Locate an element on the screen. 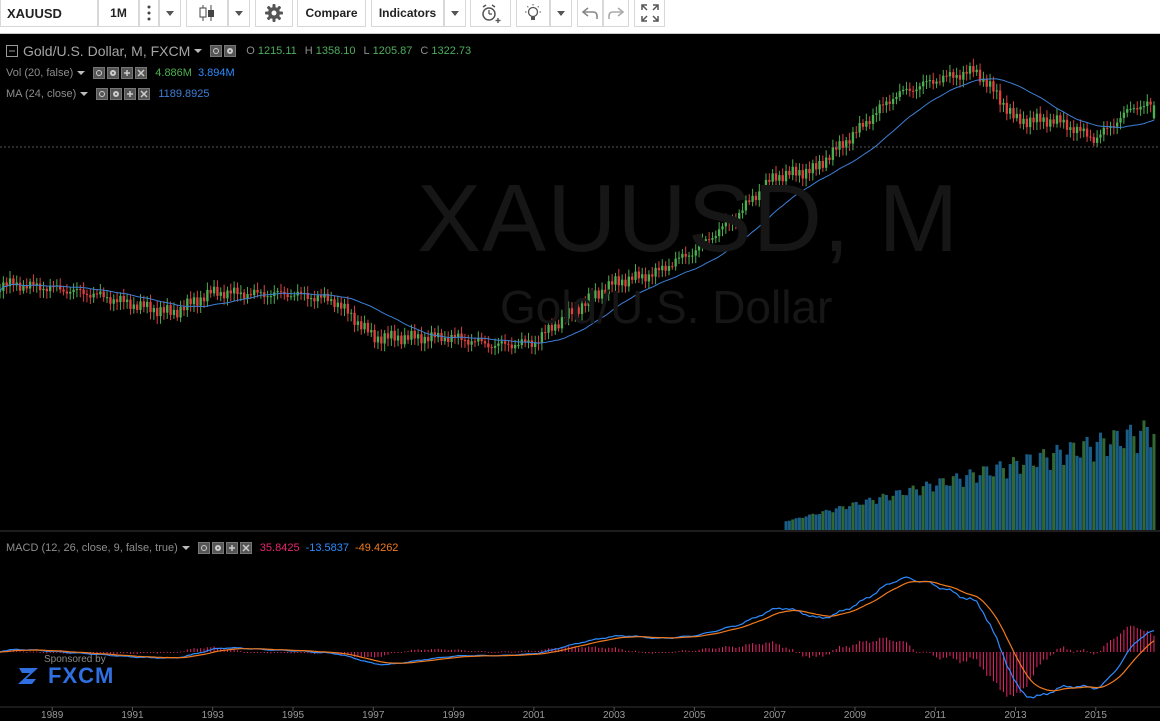 The width and height of the screenshot is (1160, 721). interval-dropdown-button is located at coordinates (170, 13).